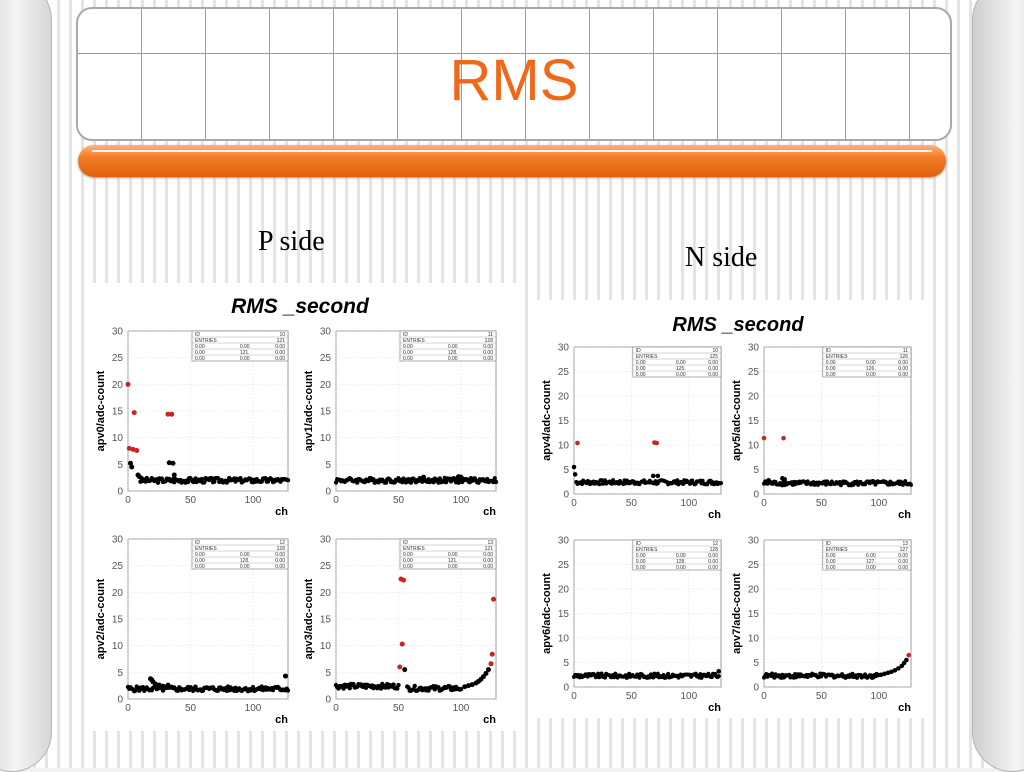 This screenshot has height=772, width=1024. I want to click on y-tick-label: 25, so click(754, 565).